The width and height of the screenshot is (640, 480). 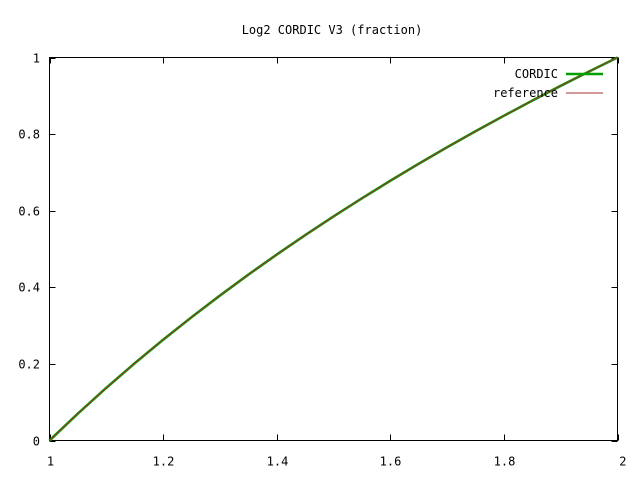 I want to click on x-tick-label: 1.6, so click(x=391, y=462).